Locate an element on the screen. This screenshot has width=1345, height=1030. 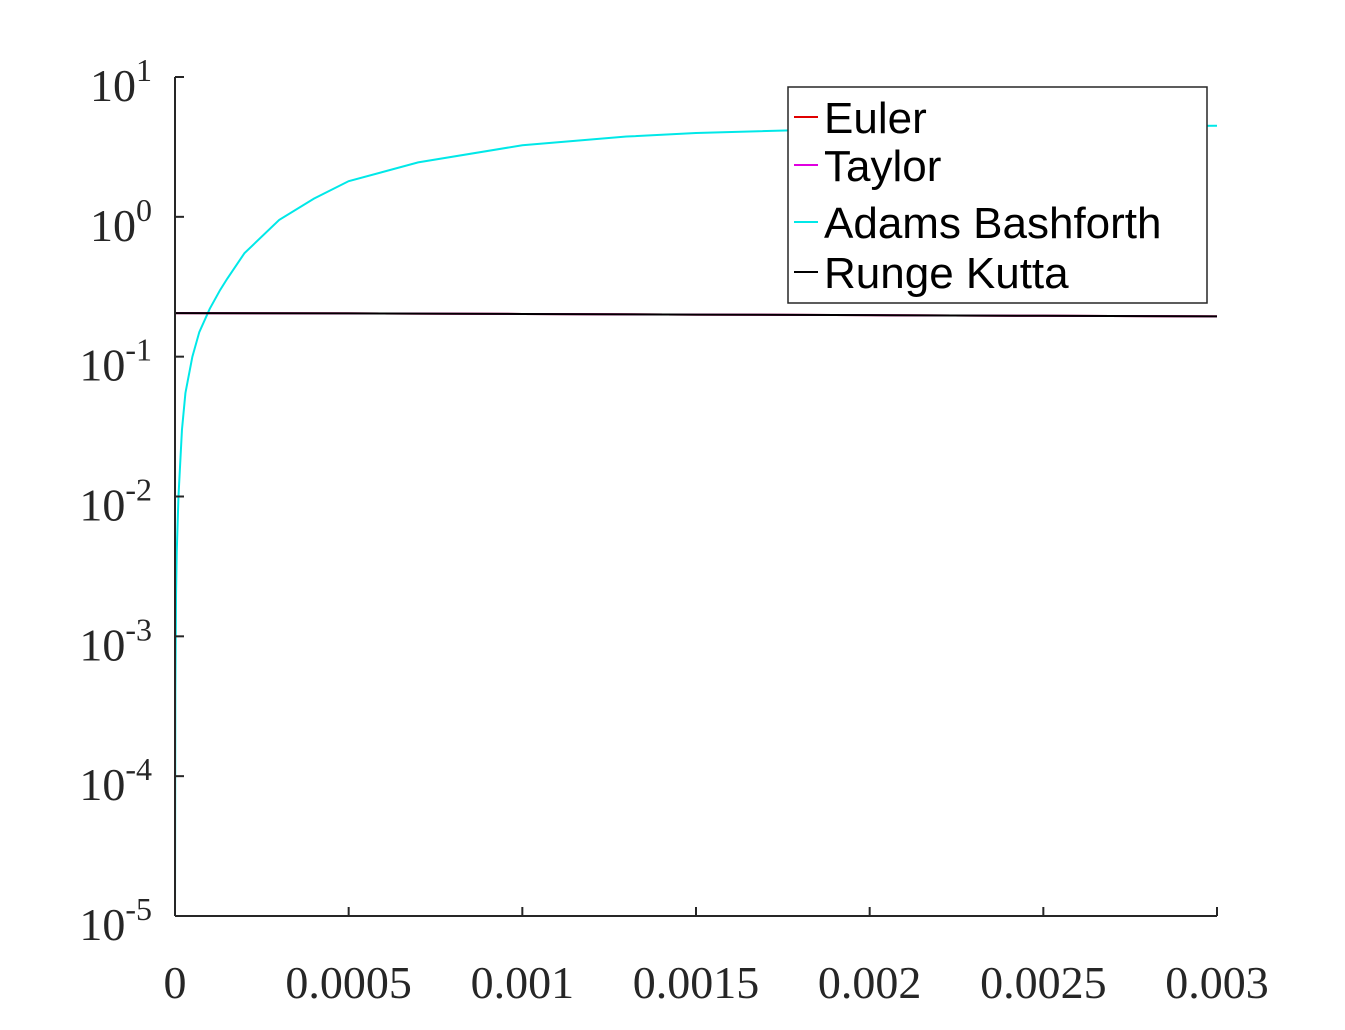
legend-label: Runge Kutta is located at coordinates (946, 273).